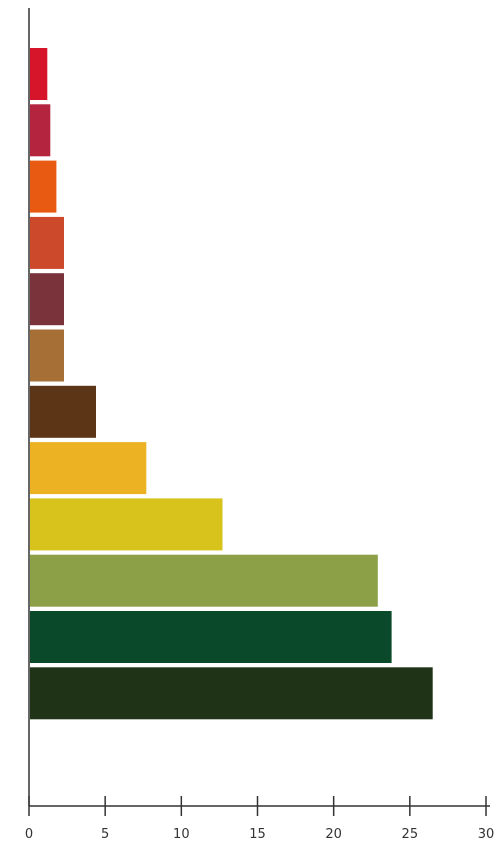 The height and width of the screenshot is (846, 500). I want to click on x-tick-label-5: 5, so click(105, 834).